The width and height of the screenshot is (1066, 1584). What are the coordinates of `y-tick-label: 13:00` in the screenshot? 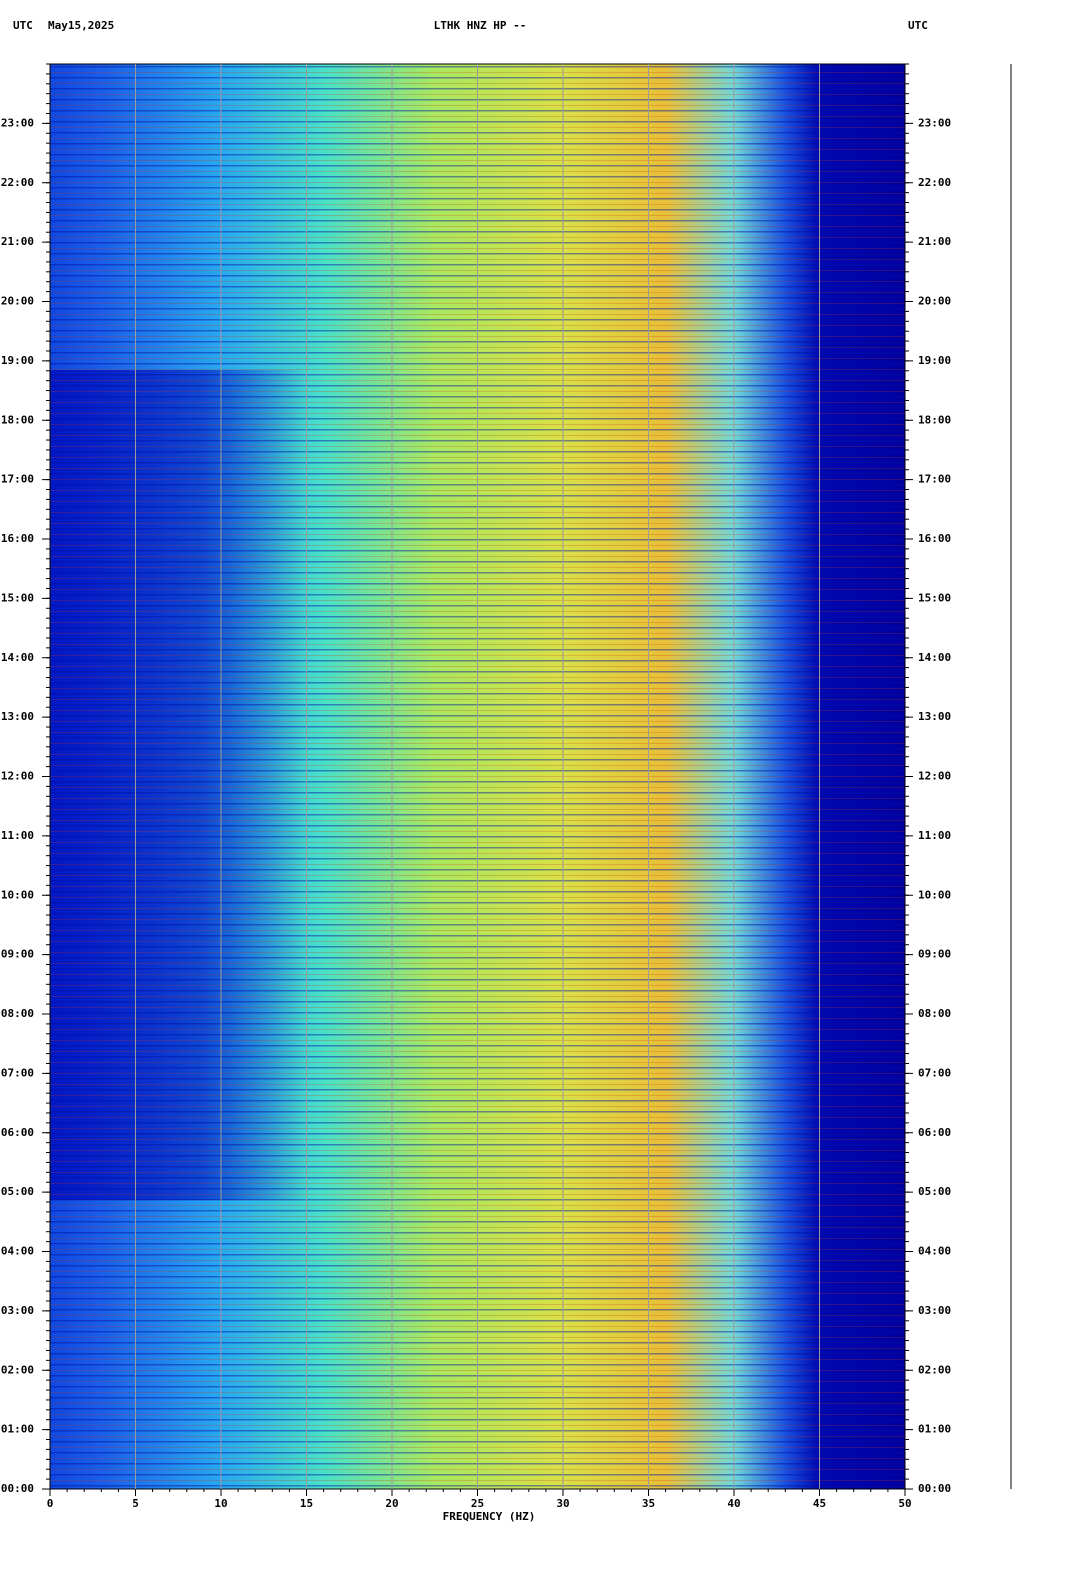 It's located at (17, 716).